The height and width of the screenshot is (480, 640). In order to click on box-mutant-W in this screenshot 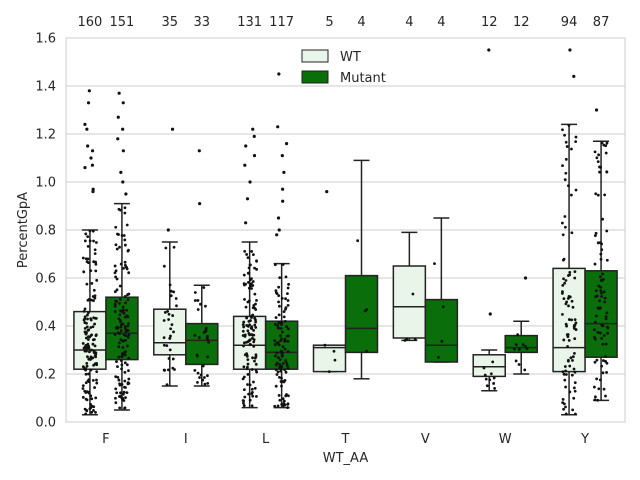, I will do `click(521, 344)`.